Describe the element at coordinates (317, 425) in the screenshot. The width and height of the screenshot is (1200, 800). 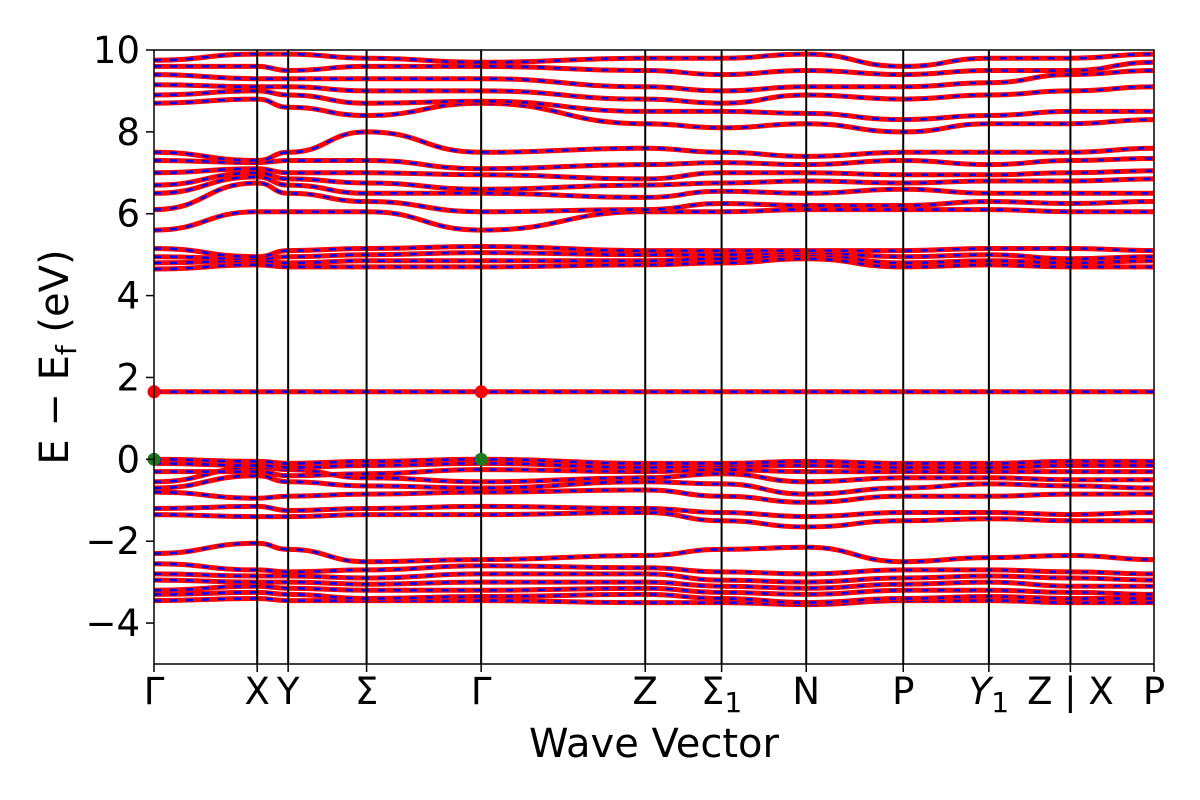
I see `markers-layer` at that location.